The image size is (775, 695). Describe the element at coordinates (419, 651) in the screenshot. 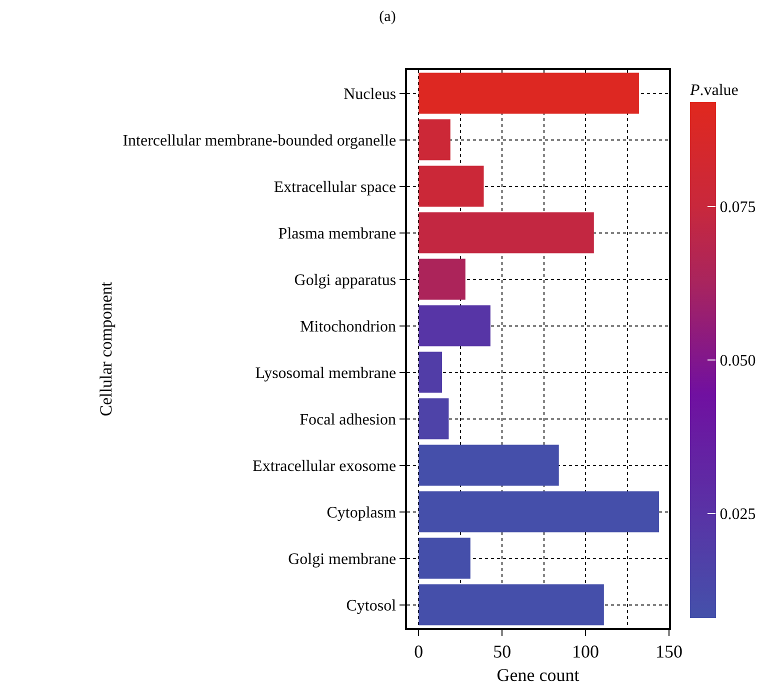

I see `x-tick-label: 0` at that location.